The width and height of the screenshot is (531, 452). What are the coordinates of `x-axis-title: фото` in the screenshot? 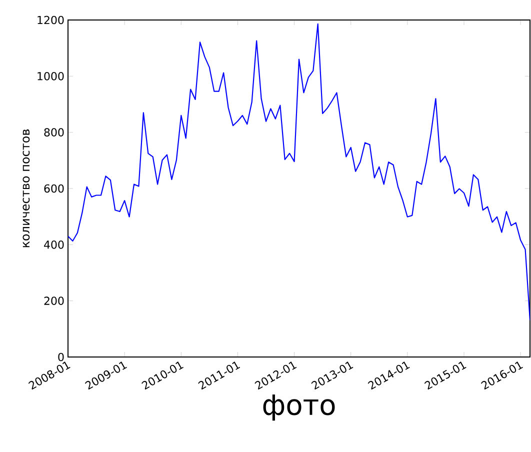 It's located at (299, 407).